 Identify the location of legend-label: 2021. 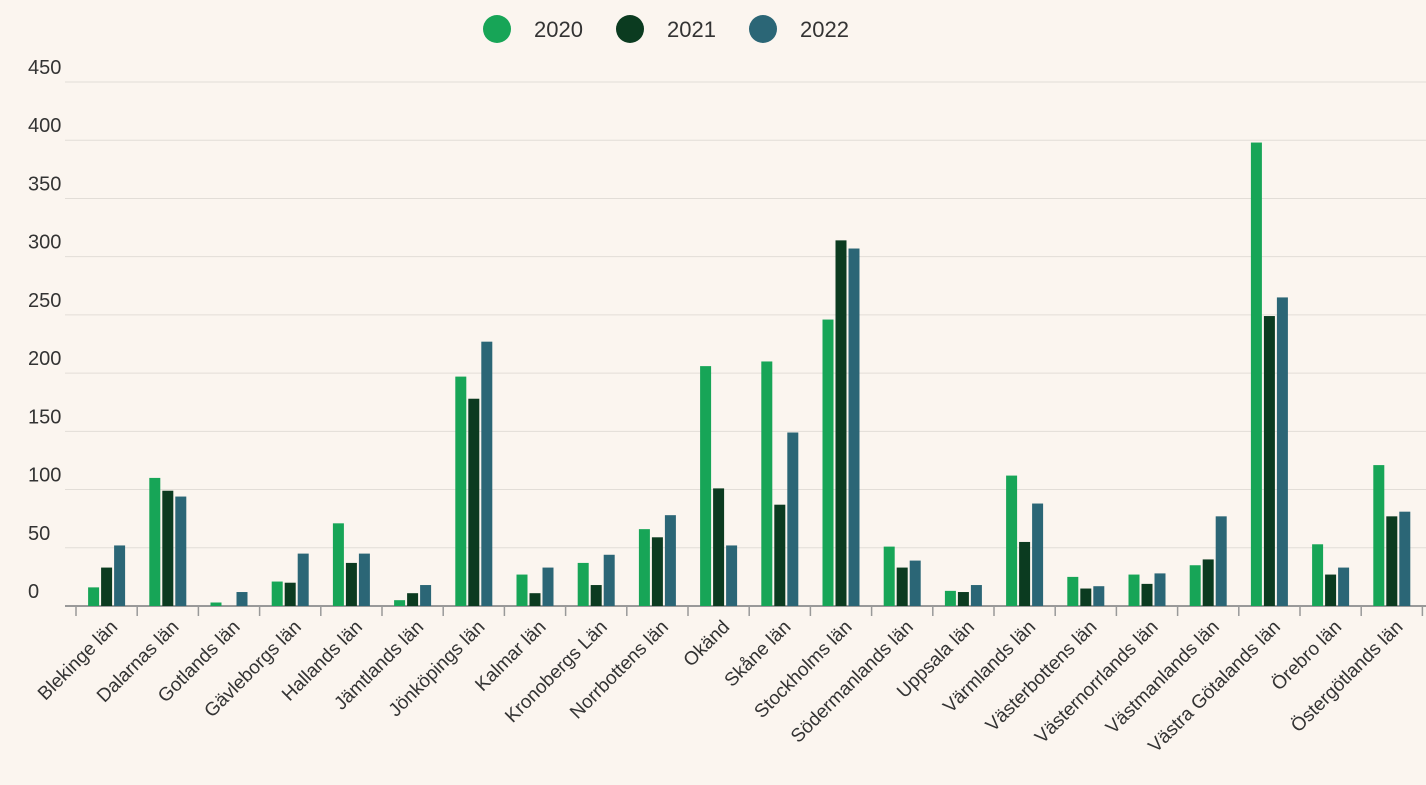
(691, 29).